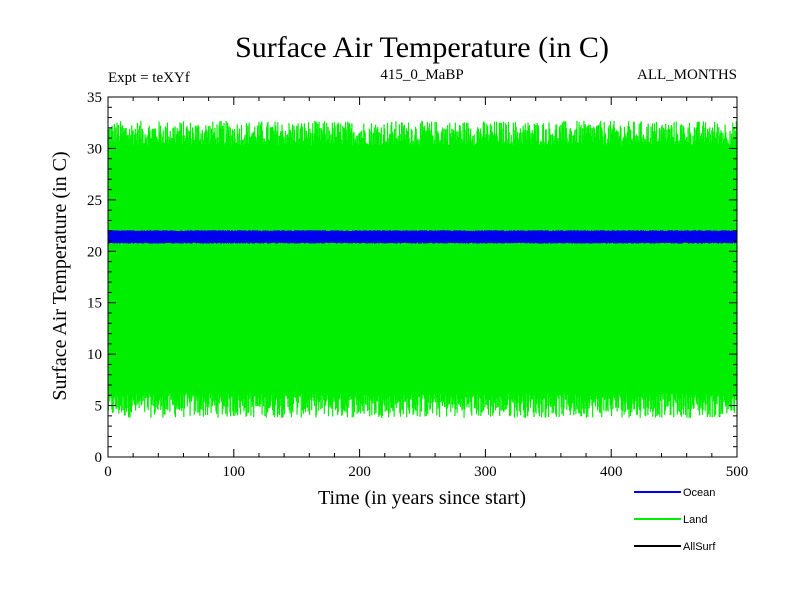 The width and height of the screenshot is (800, 600). What do you see at coordinates (422, 47) in the screenshot?
I see `chart-title: Surface Air Temperature (in C)` at bounding box center [422, 47].